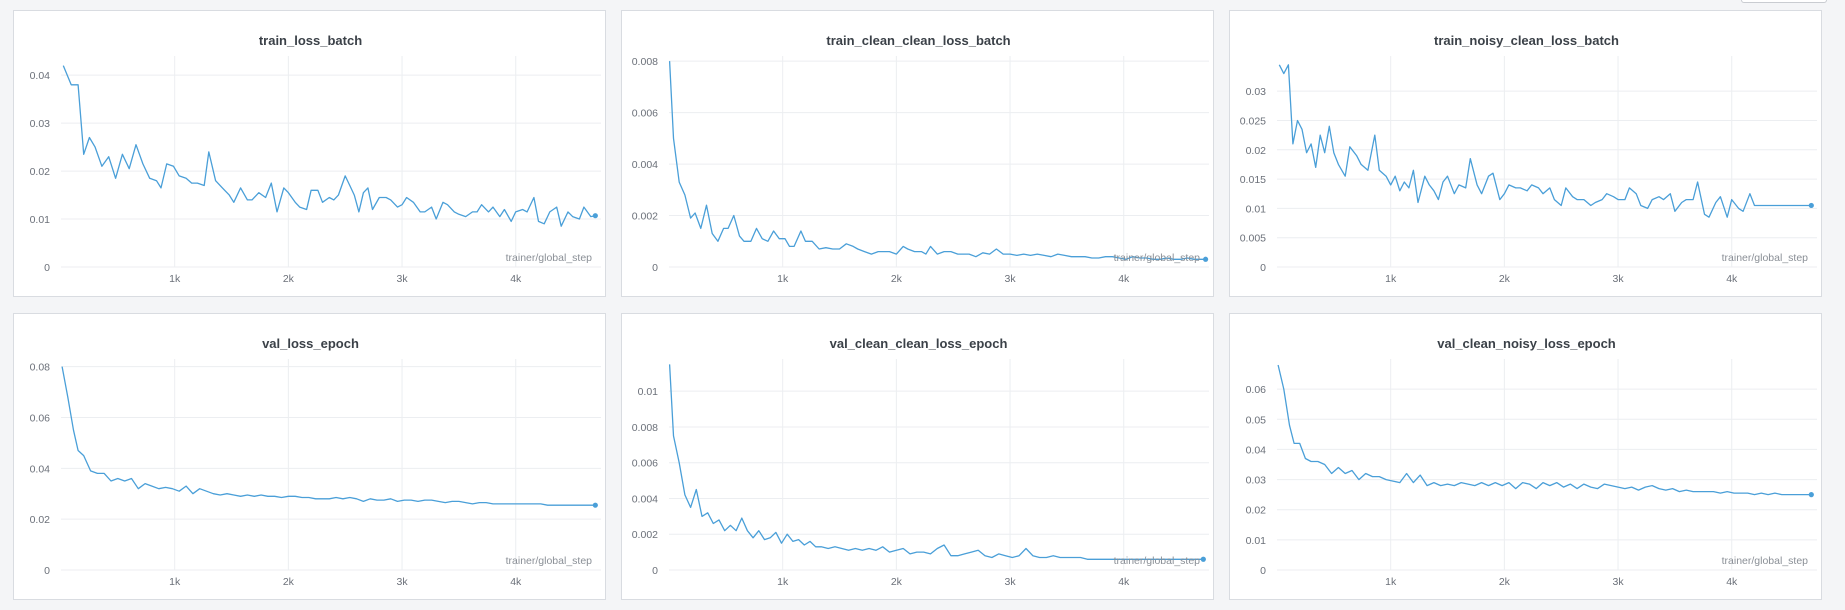  I want to click on corner-control, so click(1784, 1).